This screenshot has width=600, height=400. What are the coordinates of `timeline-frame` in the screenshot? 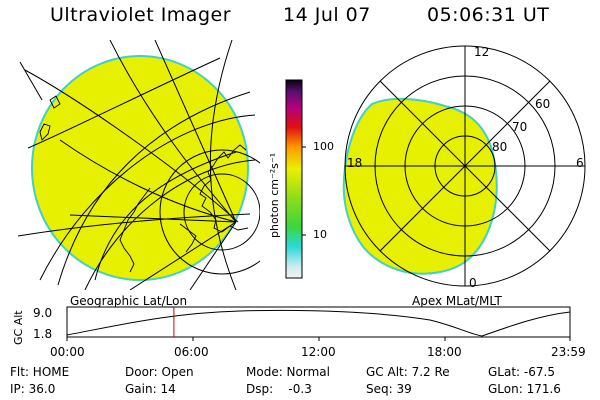 It's located at (318, 322).